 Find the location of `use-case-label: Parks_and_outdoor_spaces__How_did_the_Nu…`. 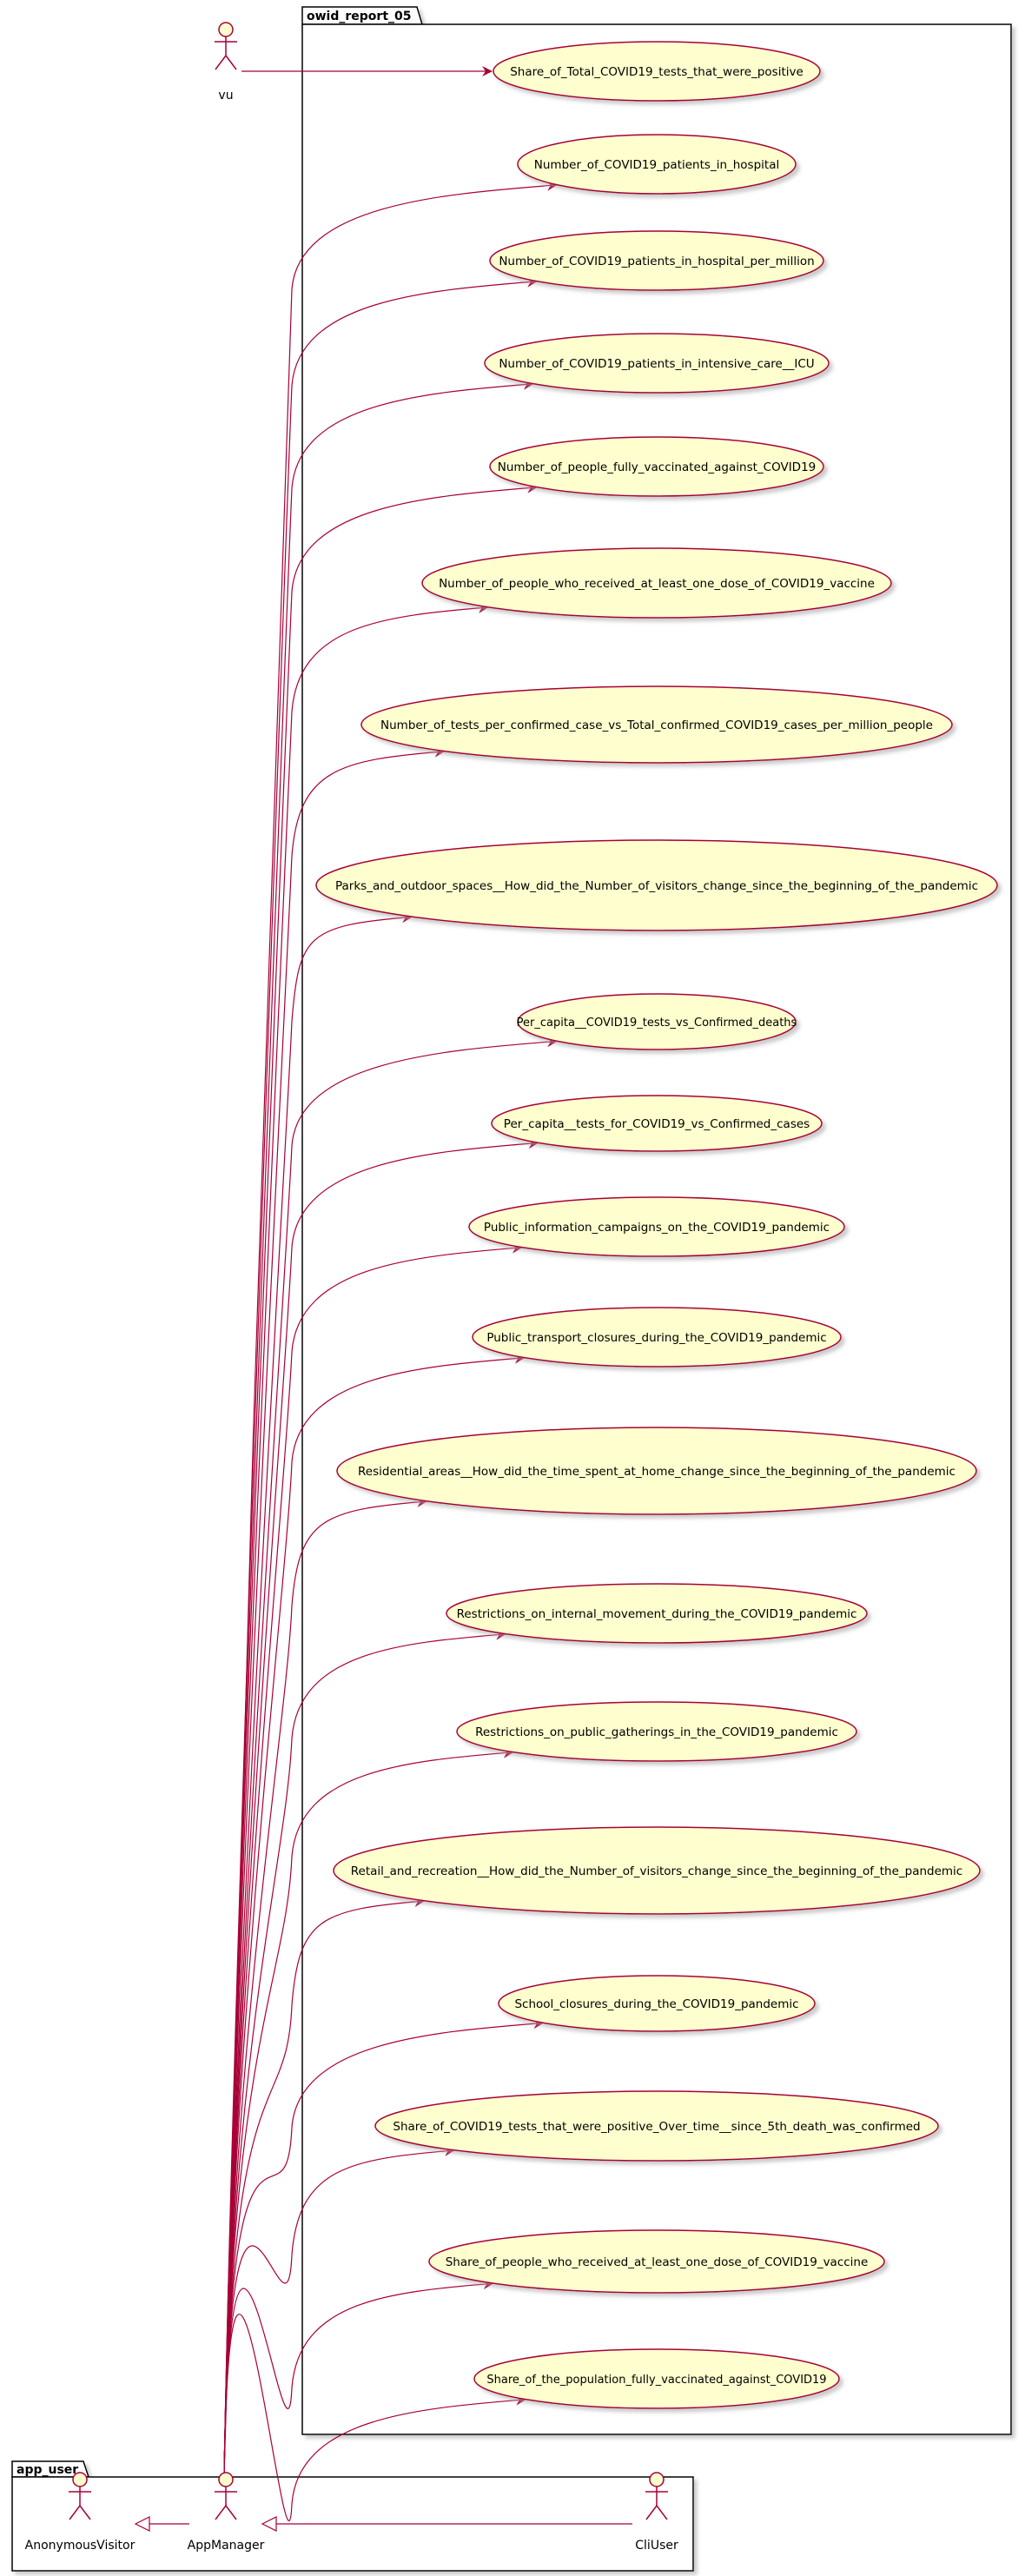

use-case-label: Parks_and_outdoor_spaces__How_did_the_Nu… is located at coordinates (656, 886).